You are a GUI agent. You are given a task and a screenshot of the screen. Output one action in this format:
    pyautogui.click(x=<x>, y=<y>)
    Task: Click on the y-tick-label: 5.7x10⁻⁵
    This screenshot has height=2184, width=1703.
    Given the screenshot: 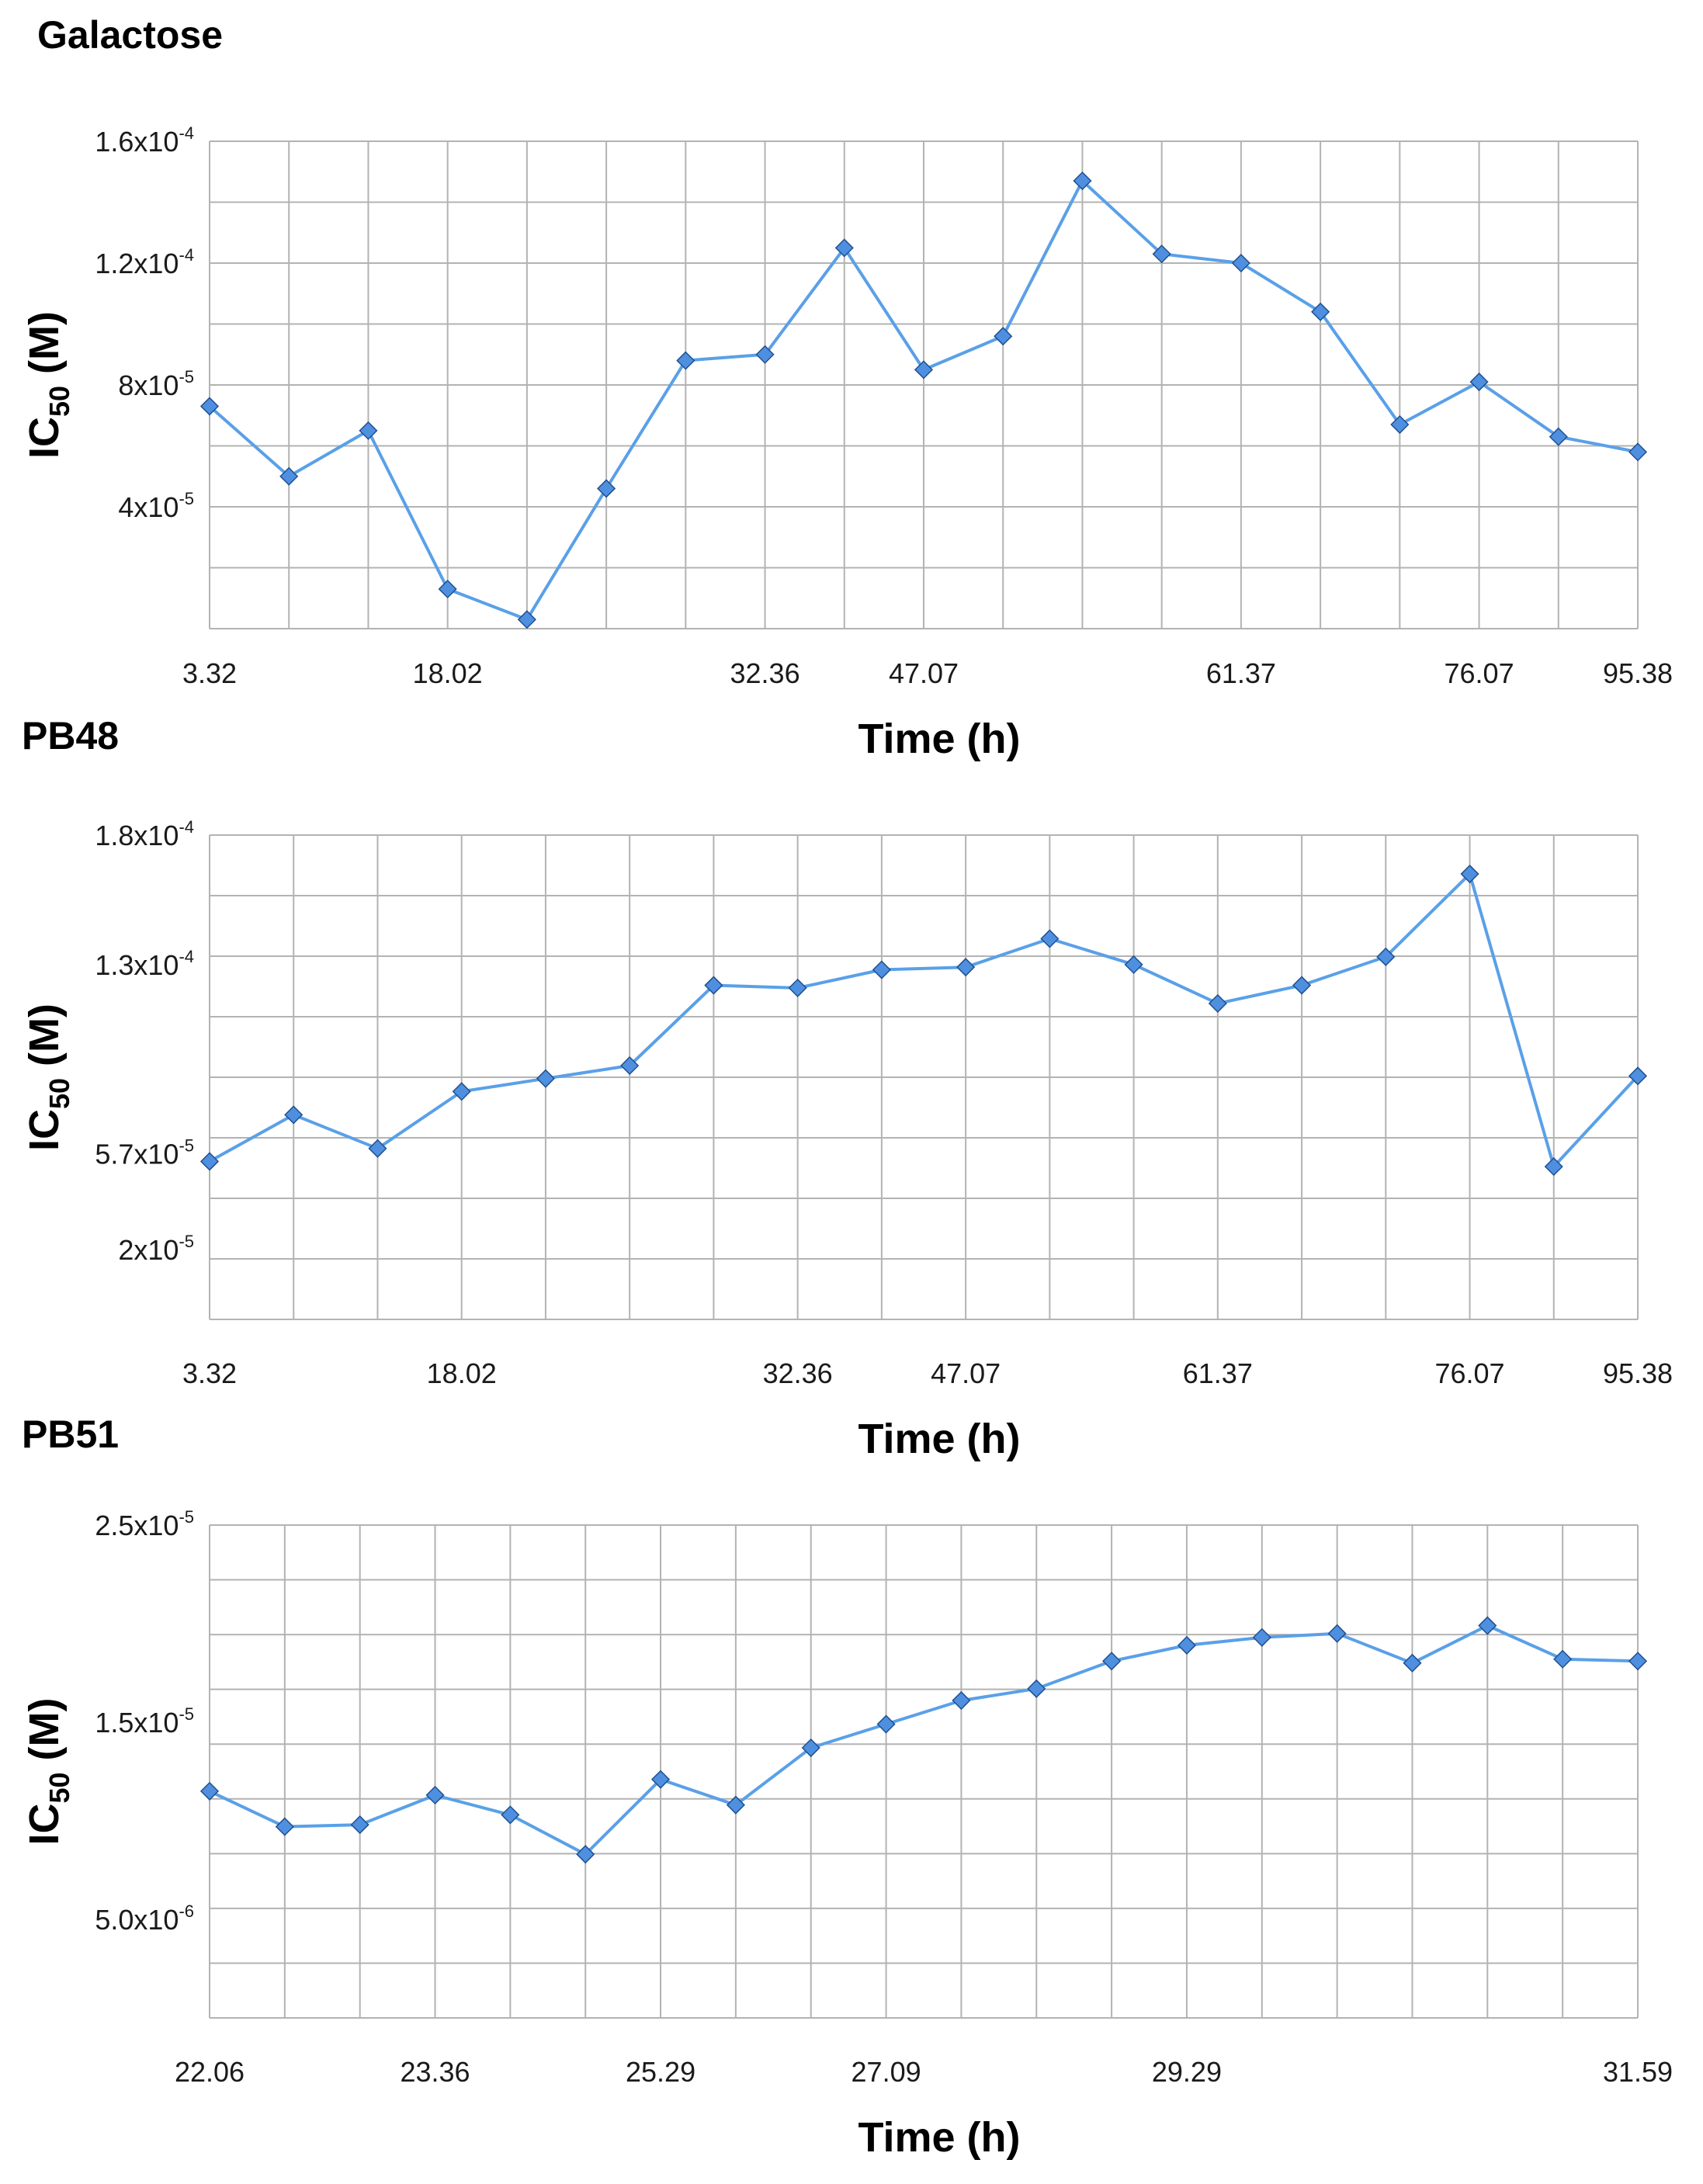 What is the action you would take?
    pyautogui.click(x=144, y=1152)
    